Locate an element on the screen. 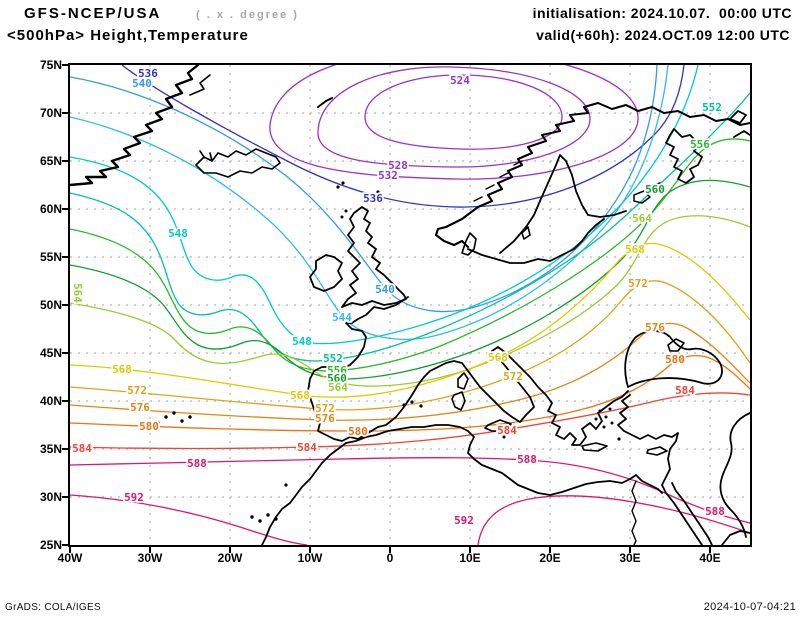 This screenshot has width=800, height=618. lat-tick-label: 75N is located at coordinates (50, 65).